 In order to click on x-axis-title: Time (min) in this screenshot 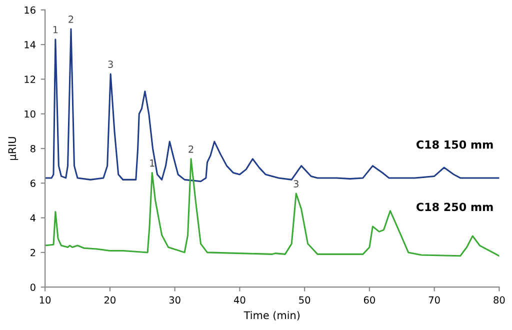, I will do `click(272, 315)`.